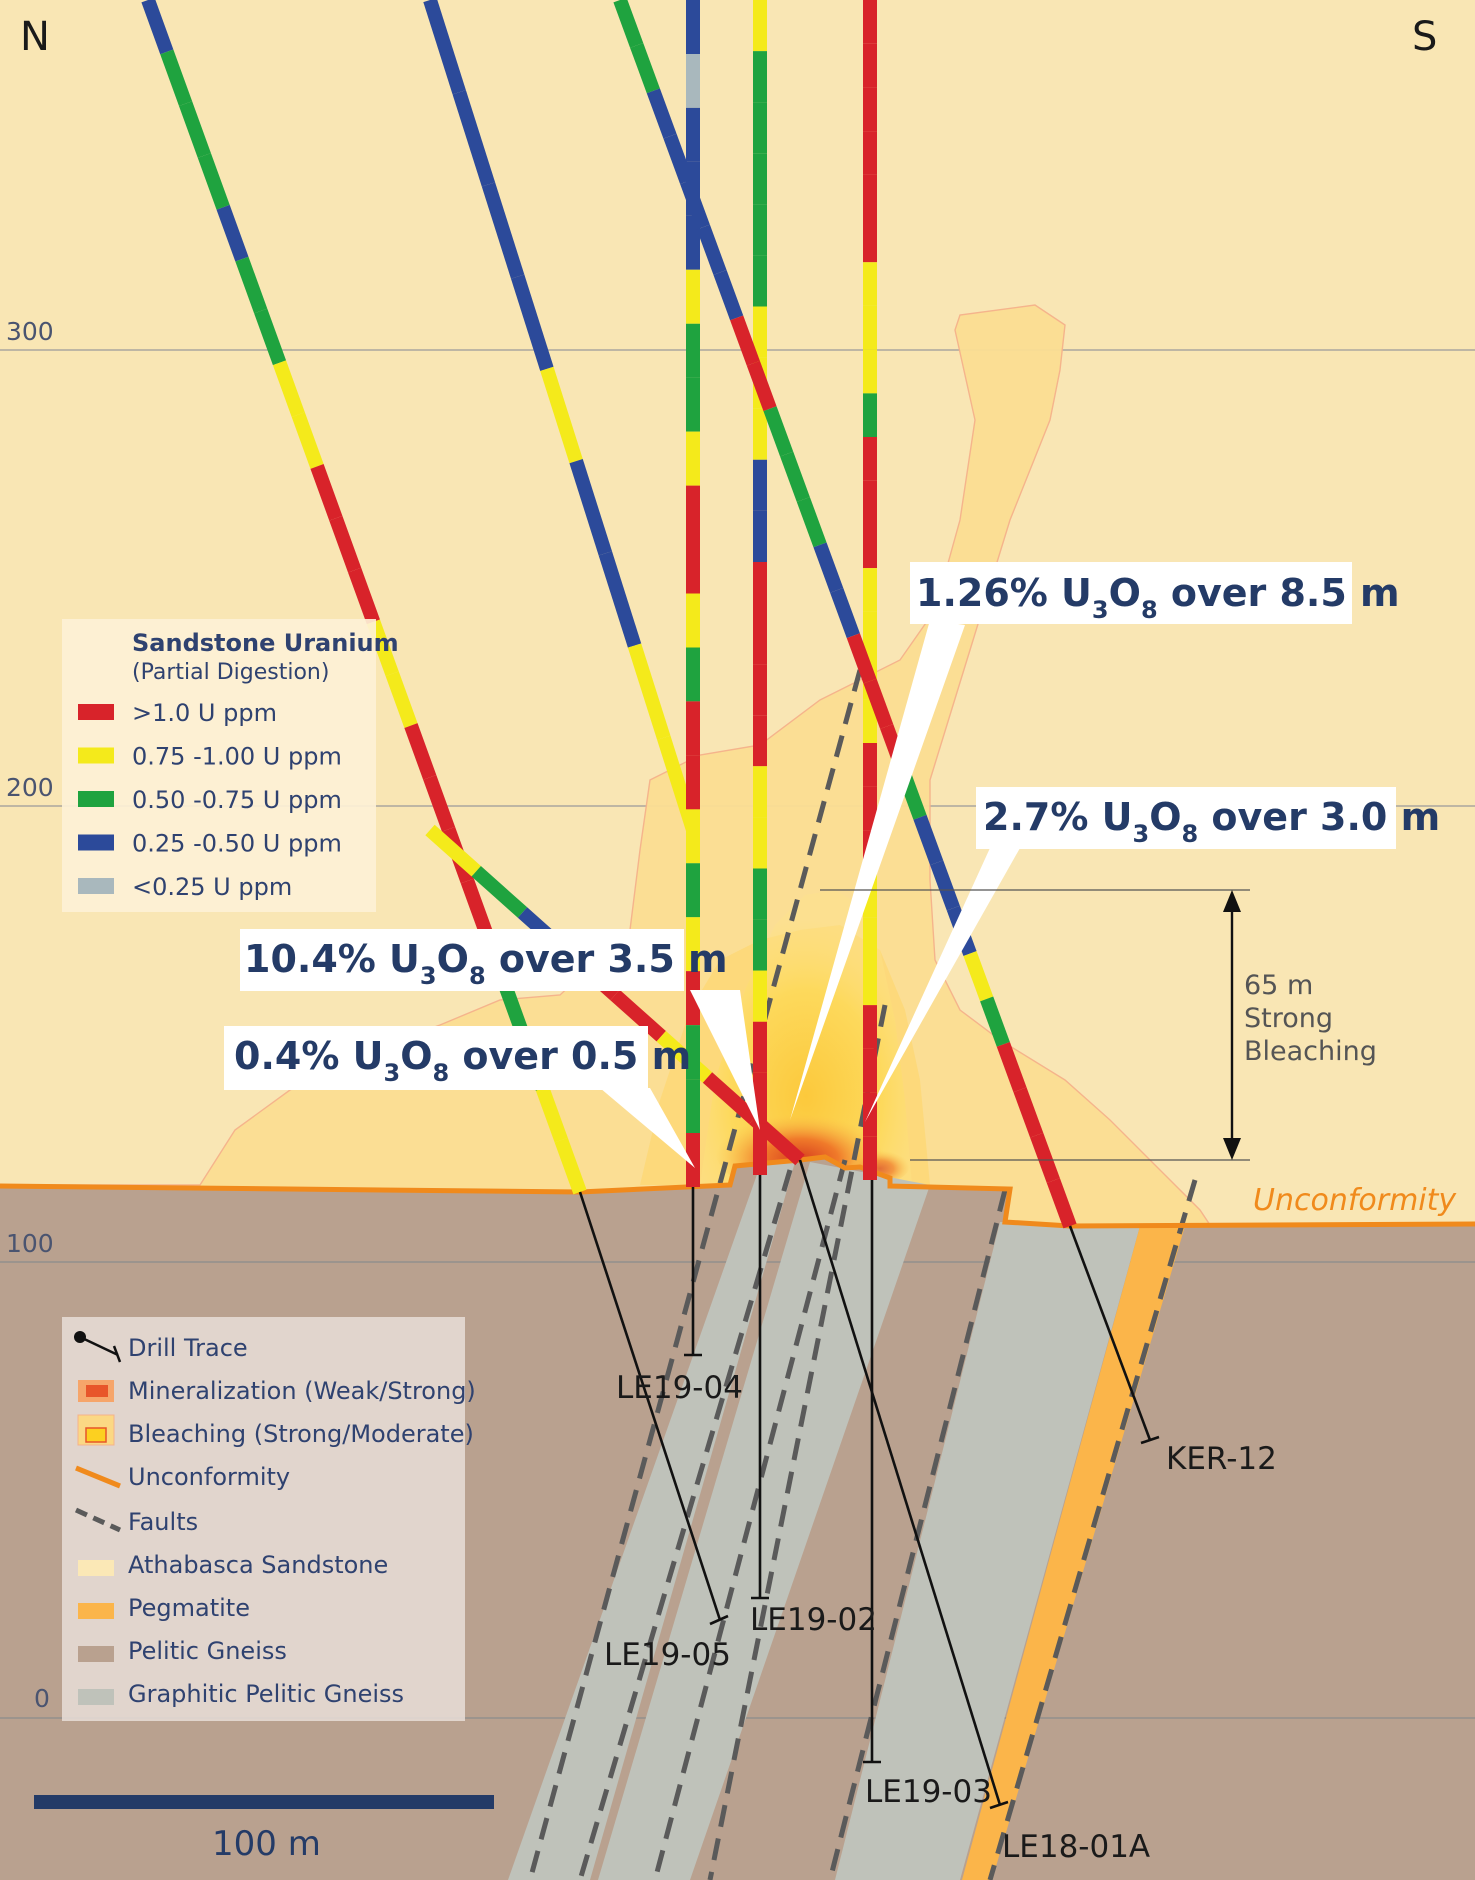 Image resolution: width=1475 pixels, height=1880 pixels. I want to click on callout-text-1: 1.26% U3O8 over 8.5 m, so click(1158, 597).